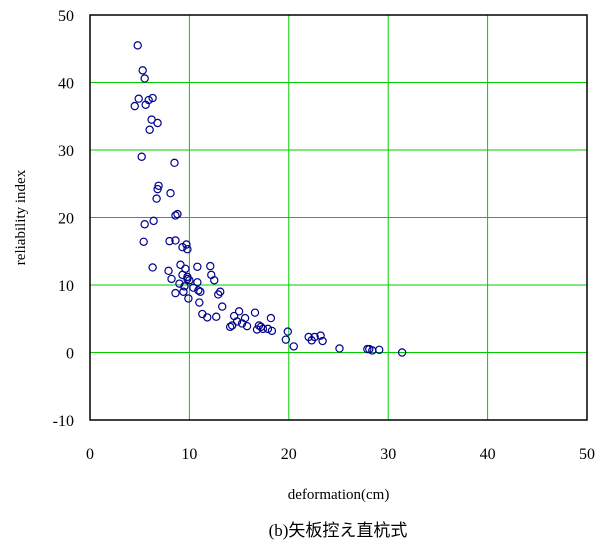 The height and width of the screenshot is (552, 607). Describe the element at coordinates (388, 454) in the screenshot. I see `x-tick-label: 30` at that location.